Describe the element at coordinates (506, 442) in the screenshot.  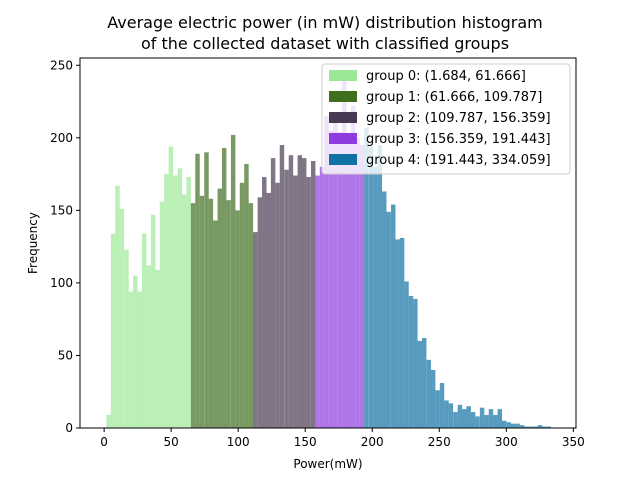
I see `x-tick-label: 300` at that location.